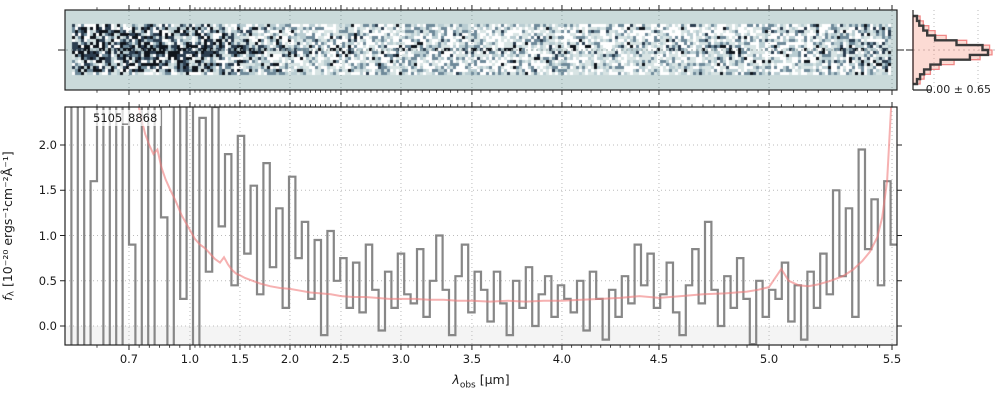  I want to click on x-tick-label: 5.0, so click(769, 359).